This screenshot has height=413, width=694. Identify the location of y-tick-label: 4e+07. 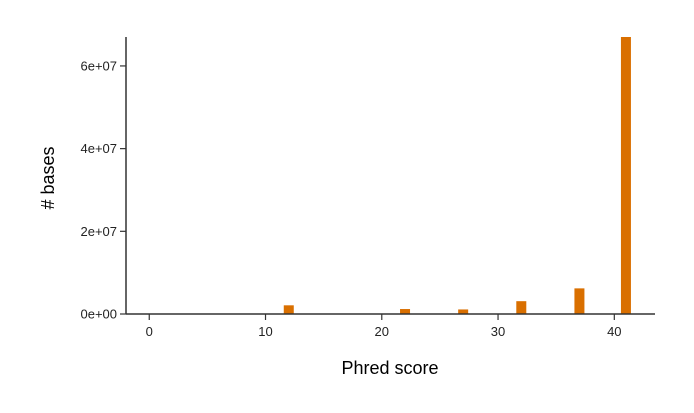
(98, 148).